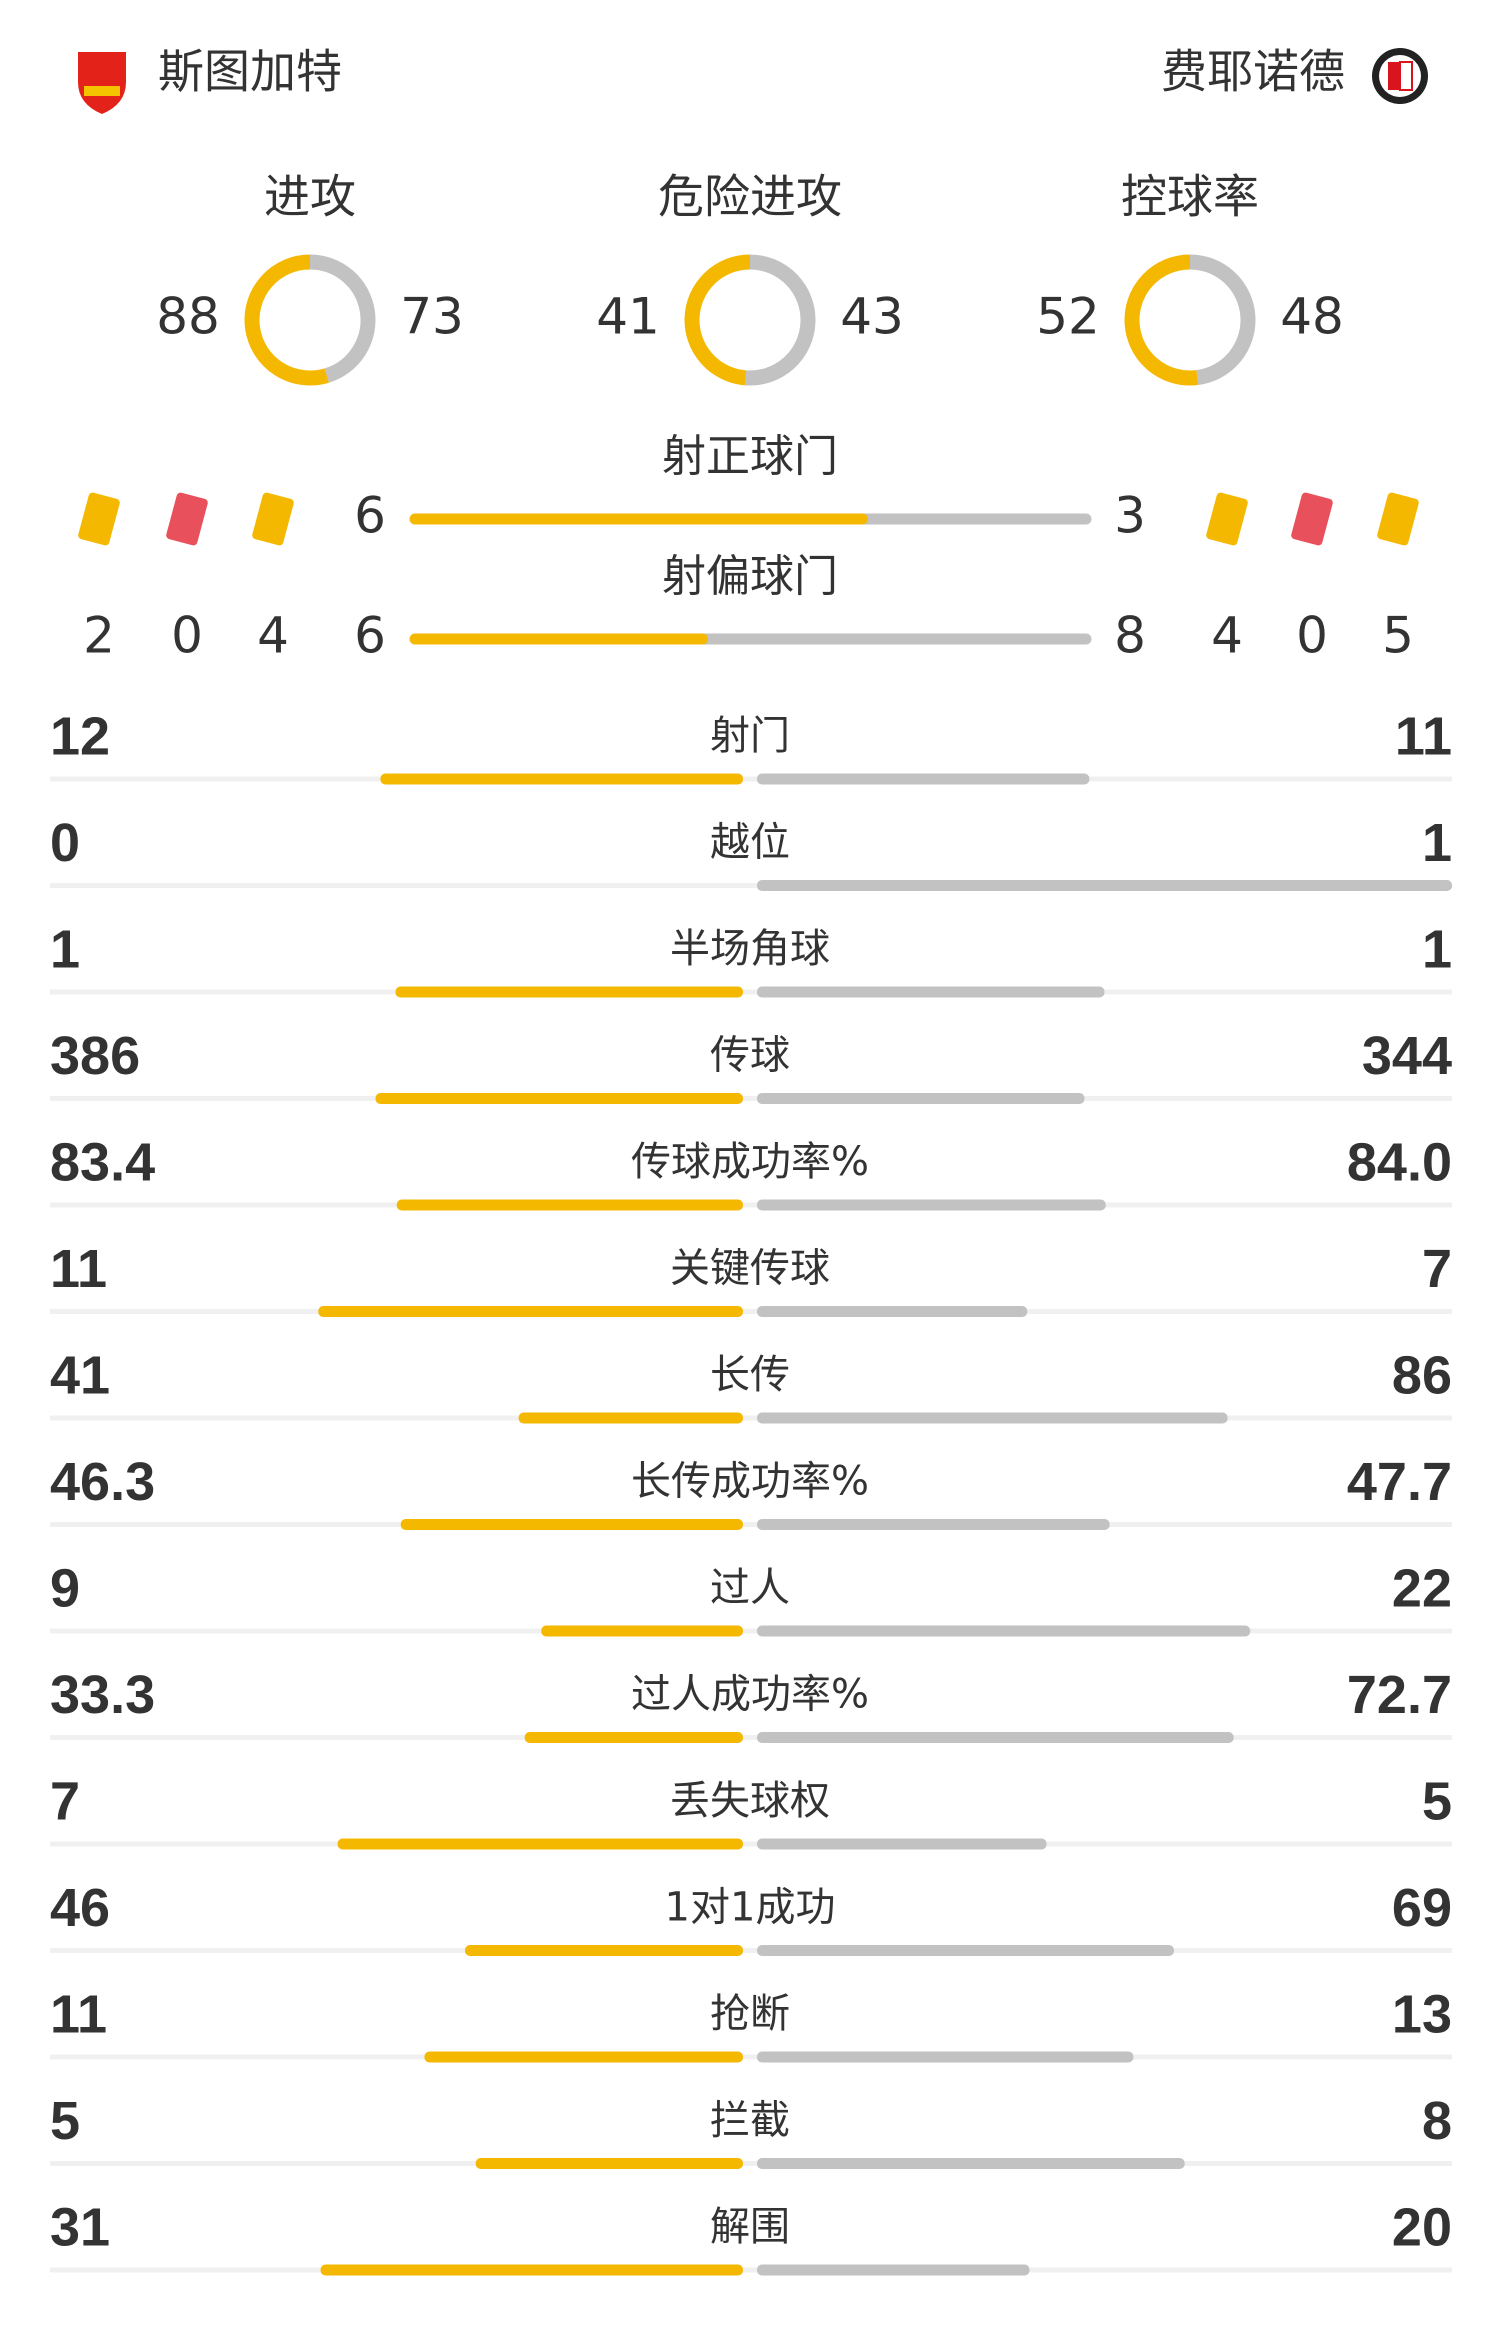 The width and height of the screenshot is (1500, 2350). I want to click on stat-label: 关键传球, so click(750, 1269).